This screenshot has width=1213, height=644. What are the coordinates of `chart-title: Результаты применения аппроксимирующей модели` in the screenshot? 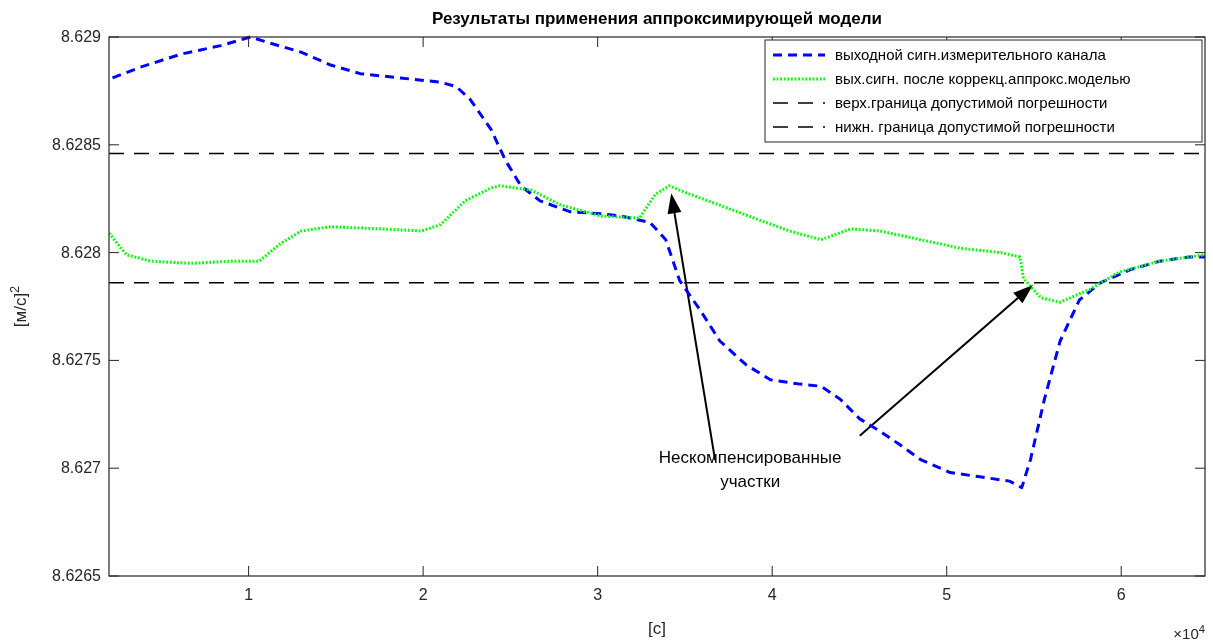 It's located at (657, 18).